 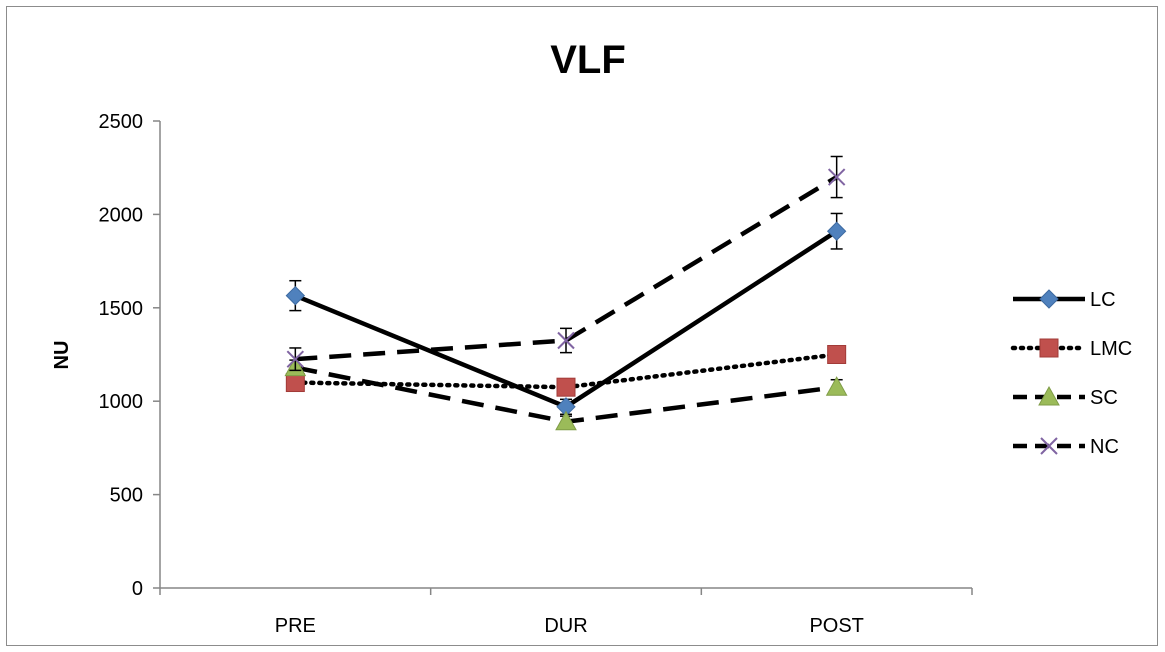 I want to click on legend-item-lmc: LMC, so click(x=1071, y=349).